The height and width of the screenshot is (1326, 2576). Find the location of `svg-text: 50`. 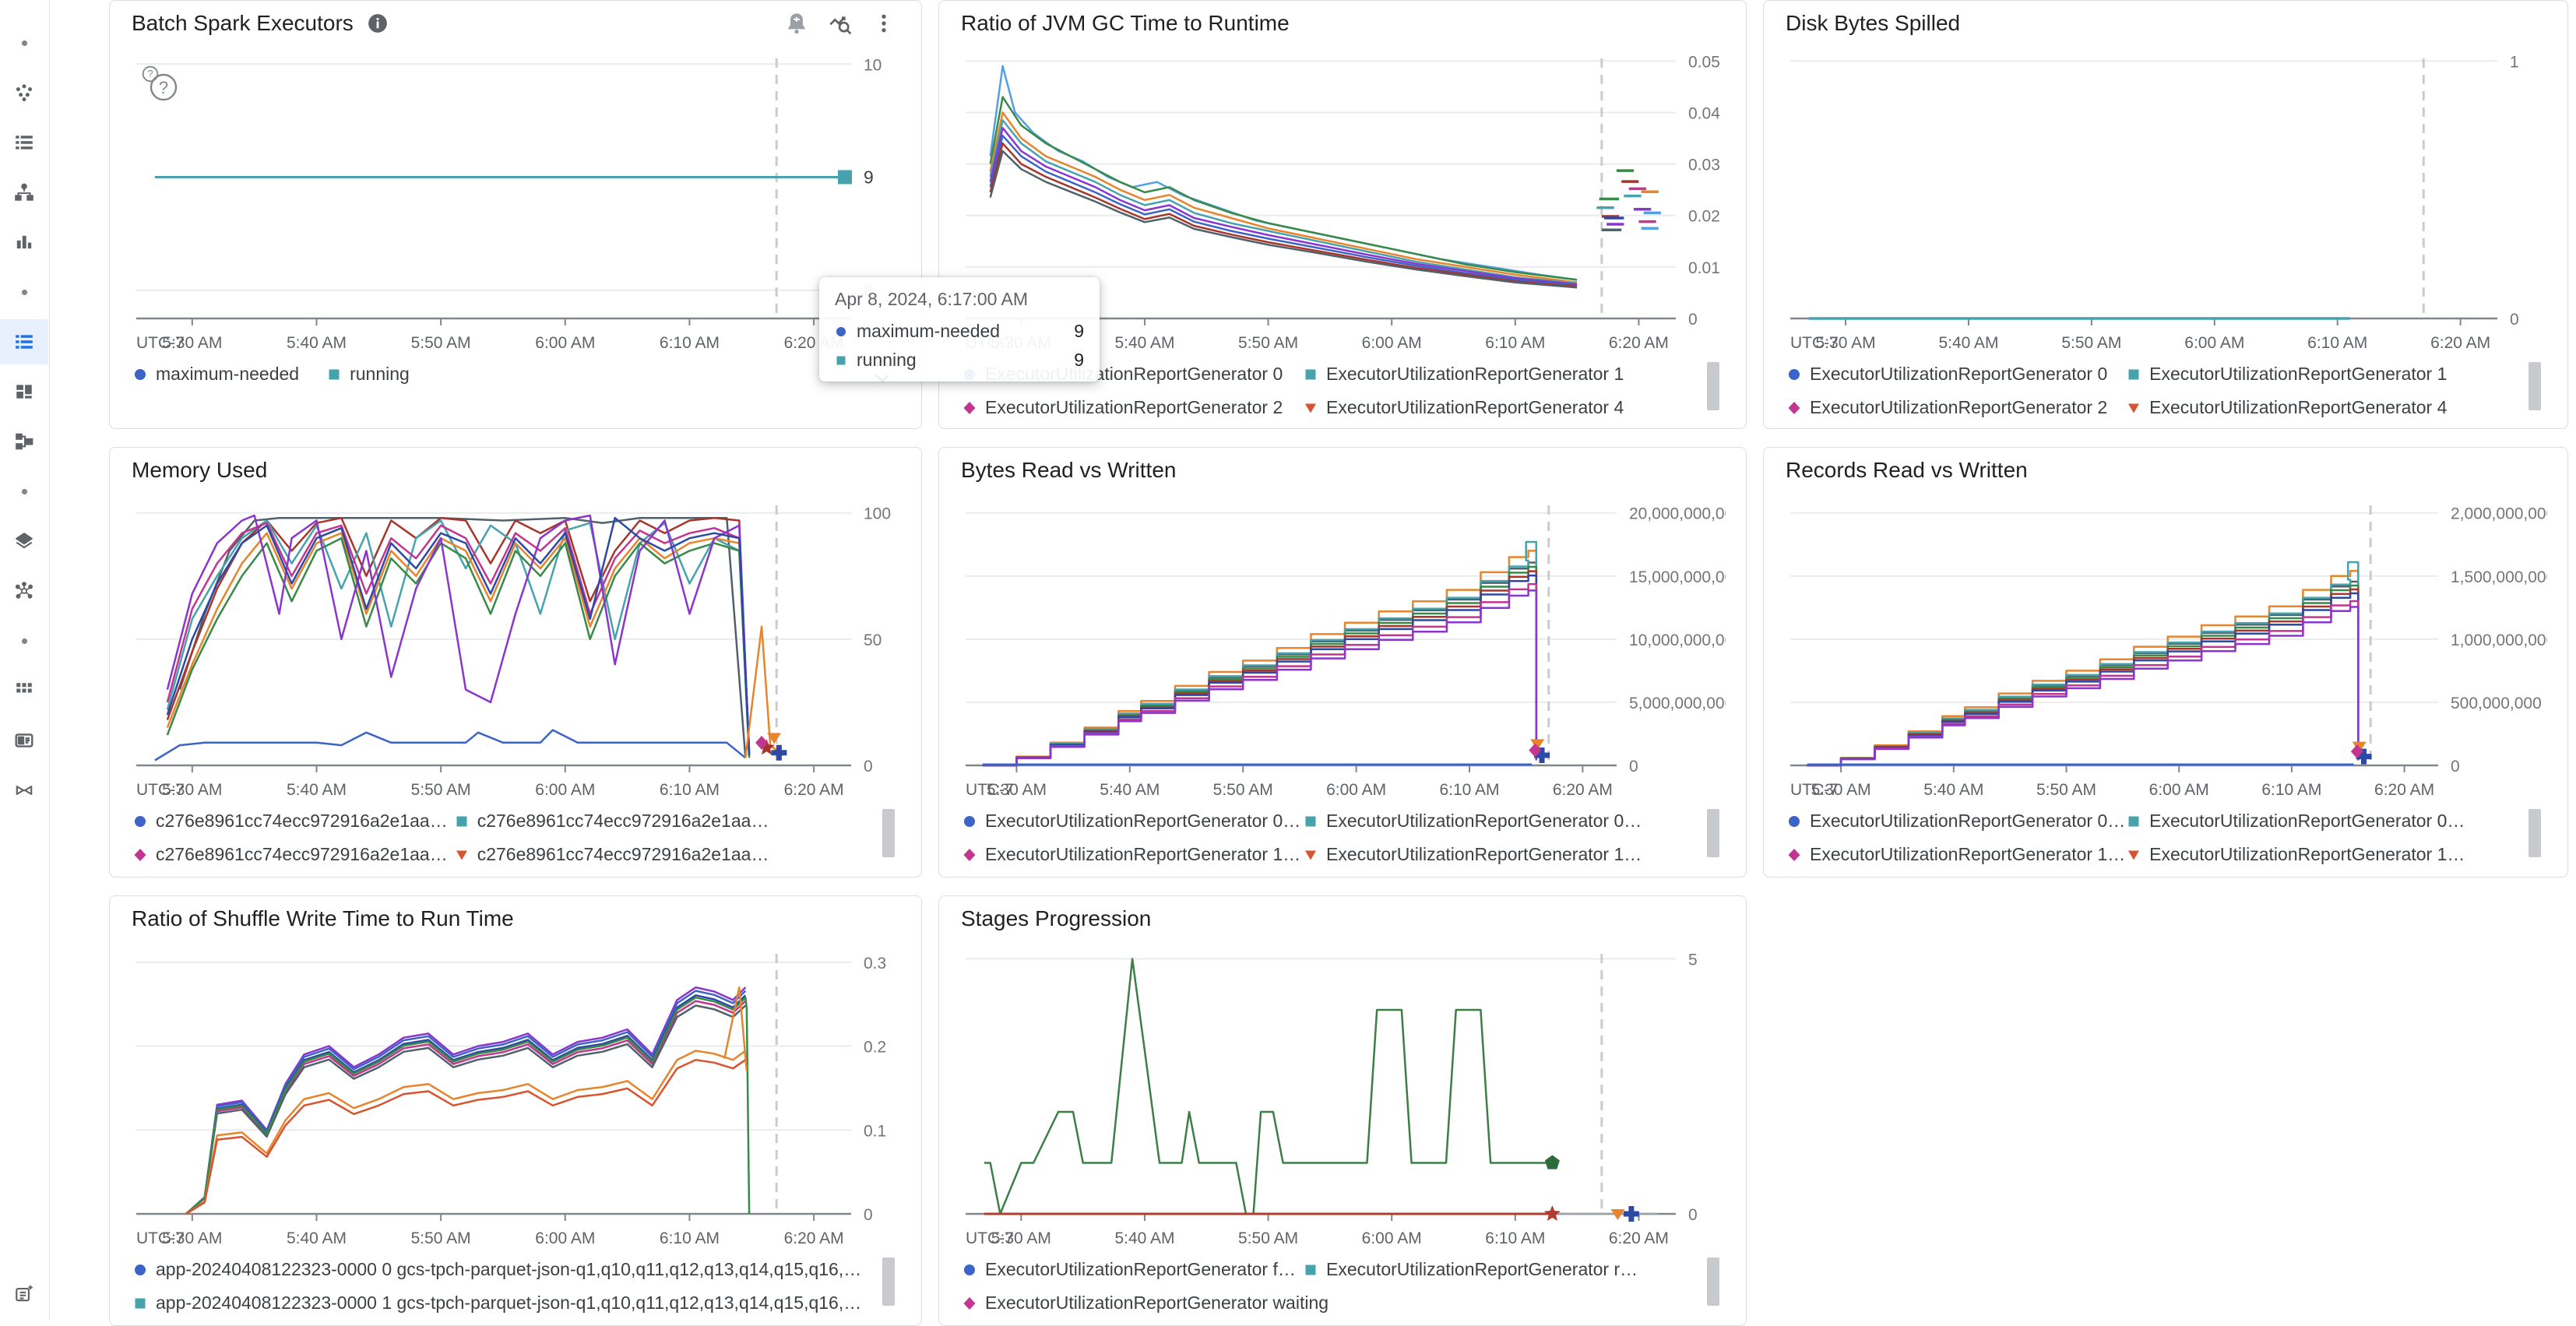

svg-text: 50 is located at coordinates (873, 640).